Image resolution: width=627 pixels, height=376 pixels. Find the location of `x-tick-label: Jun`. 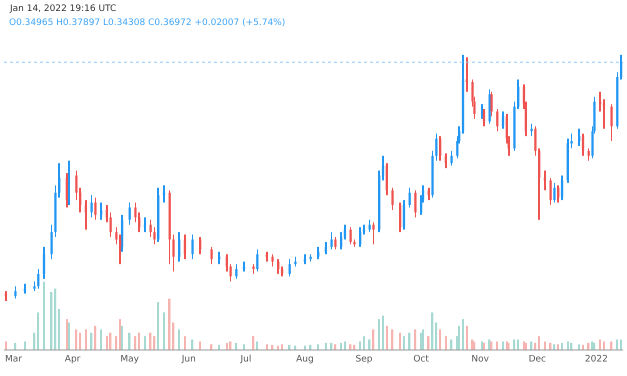

x-tick-label: Jun is located at coordinates (188, 359).